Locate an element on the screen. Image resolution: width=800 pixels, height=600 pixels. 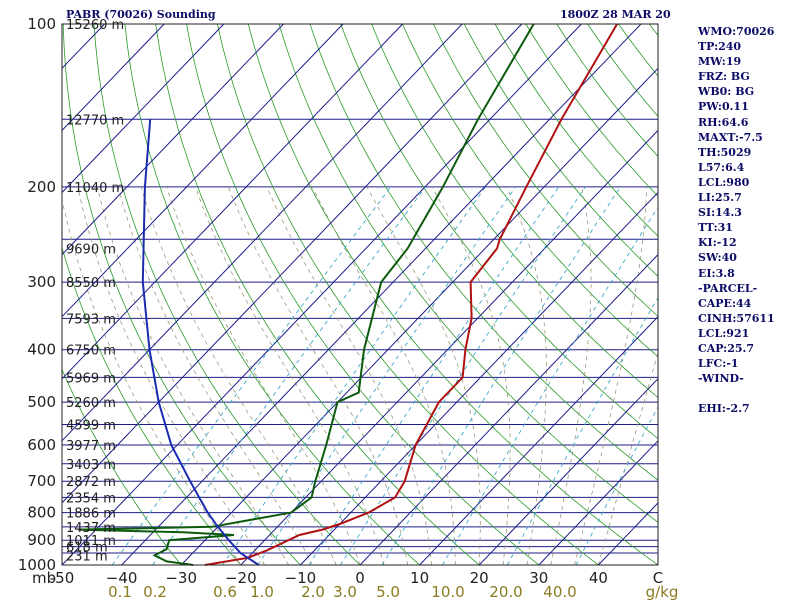
index-item: CAPE:44 is located at coordinates (725, 303).